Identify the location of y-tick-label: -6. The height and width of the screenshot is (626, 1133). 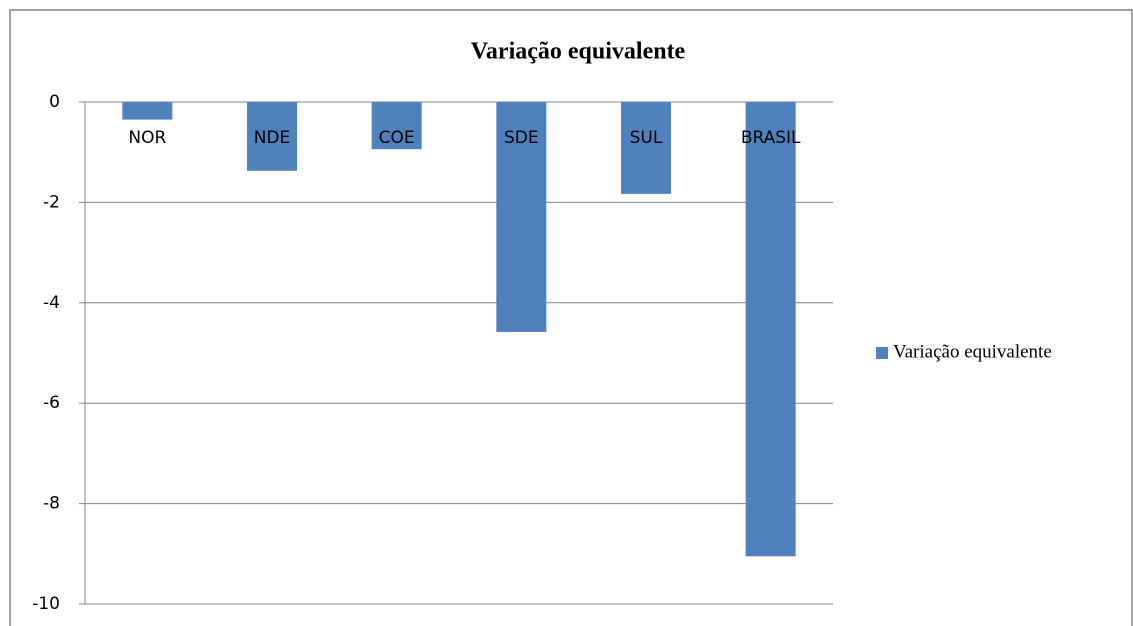
(51, 403).